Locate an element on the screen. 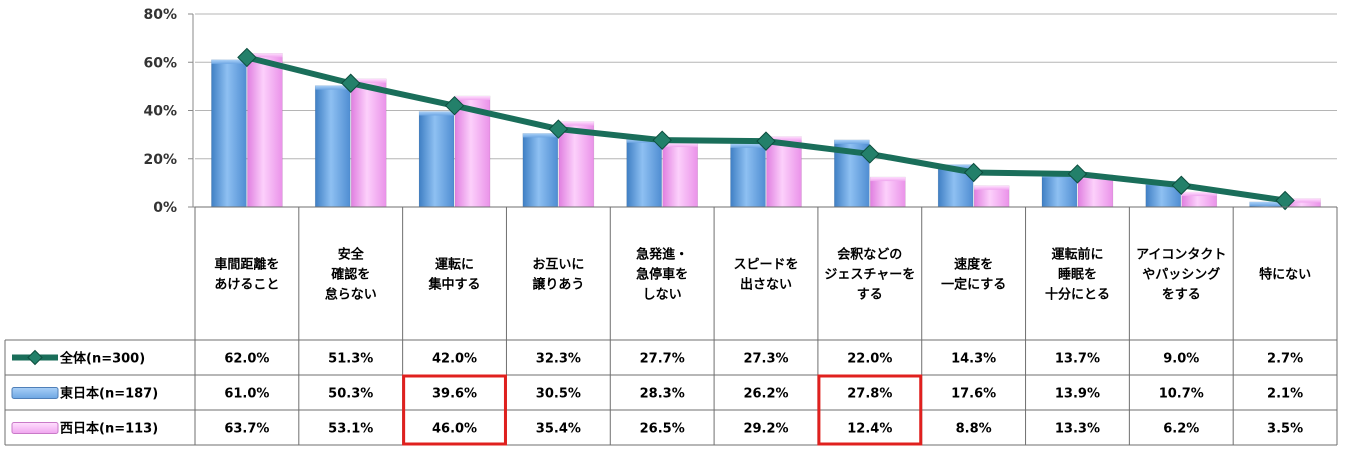 The image size is (1347, 450). bar-east-0-top is located at coordinates (229, 61).